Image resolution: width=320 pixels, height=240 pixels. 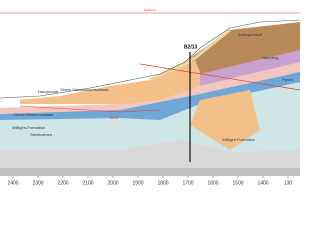 I want to click on axis-label: 2100, so click(x=87, y=183).